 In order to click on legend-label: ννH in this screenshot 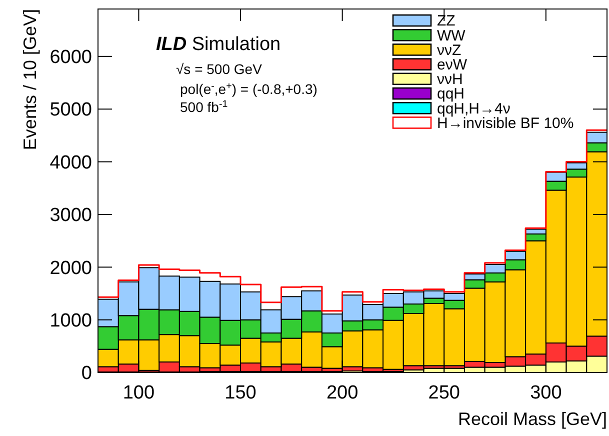, I will do `click(450, 79)`.